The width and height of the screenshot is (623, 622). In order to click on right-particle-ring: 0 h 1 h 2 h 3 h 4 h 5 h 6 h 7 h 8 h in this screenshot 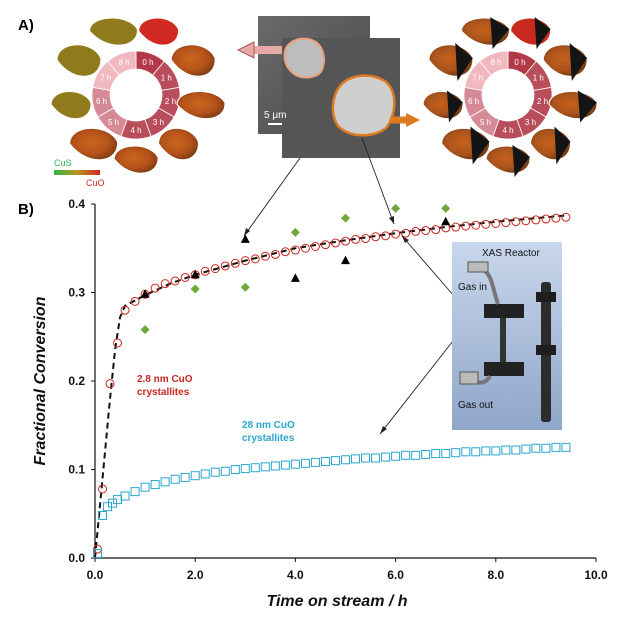, I will do `click(510, 96)`.